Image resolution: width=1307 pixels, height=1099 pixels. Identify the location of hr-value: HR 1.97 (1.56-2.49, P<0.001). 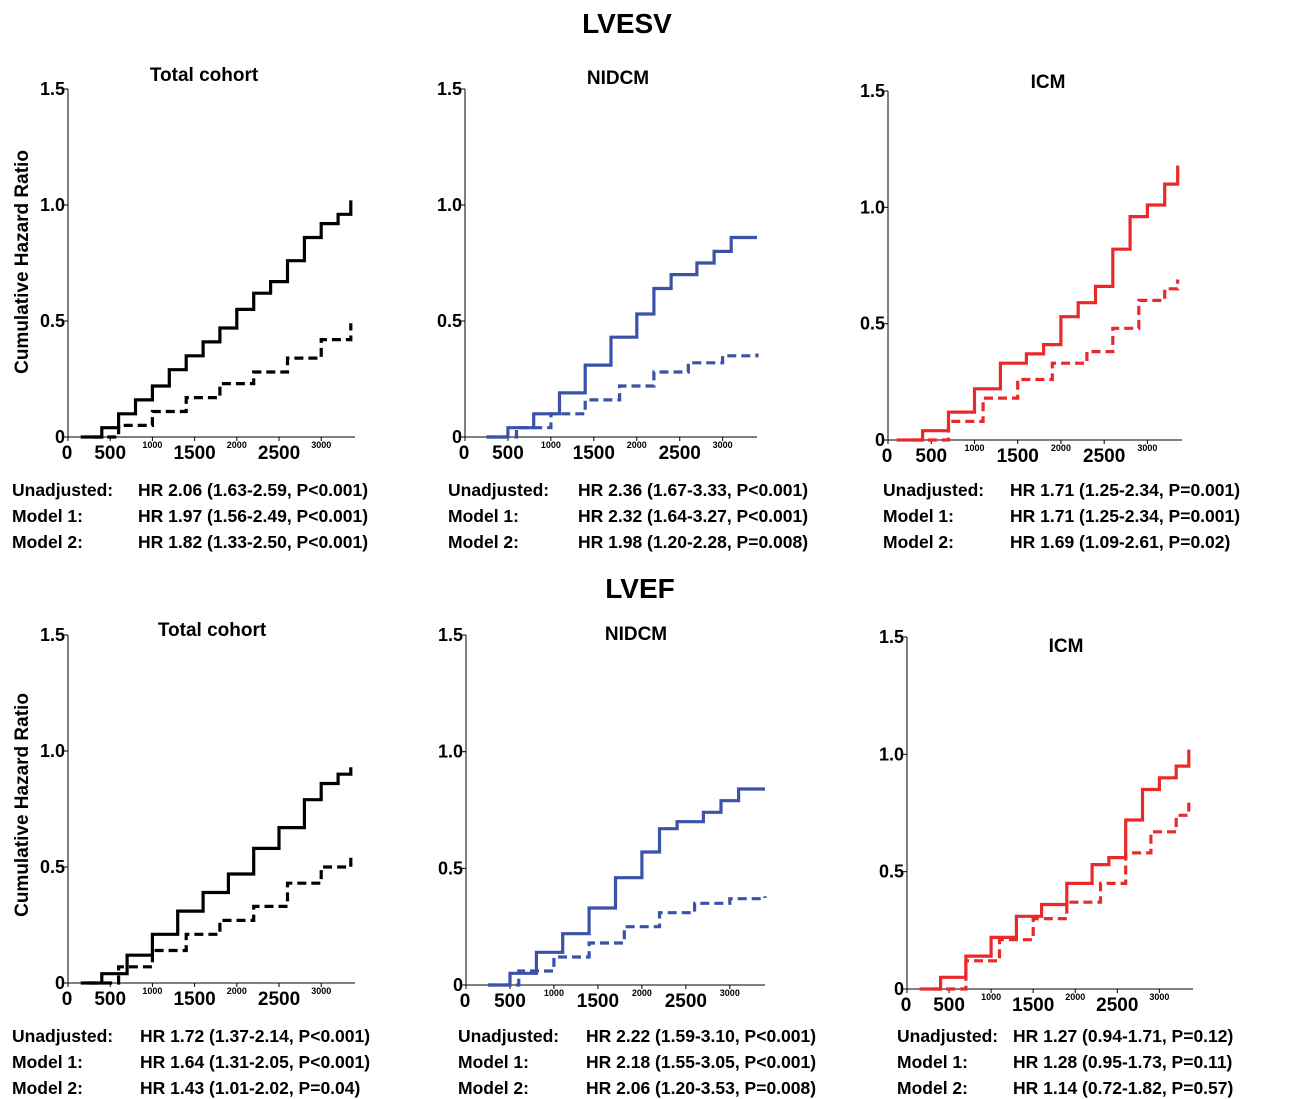
(253, 516).